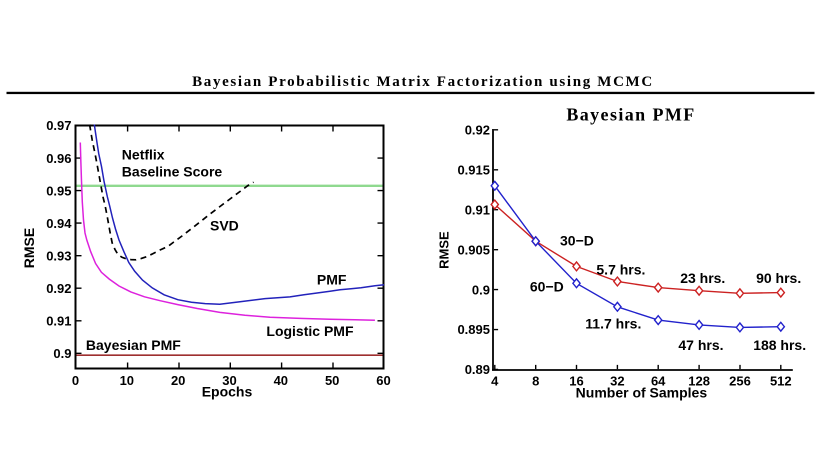 The image size is (819, 465). What do you see at coordinates (332, 380) in the screenshot?
I see `svg-text: 50` at bounding box center [332, 380].